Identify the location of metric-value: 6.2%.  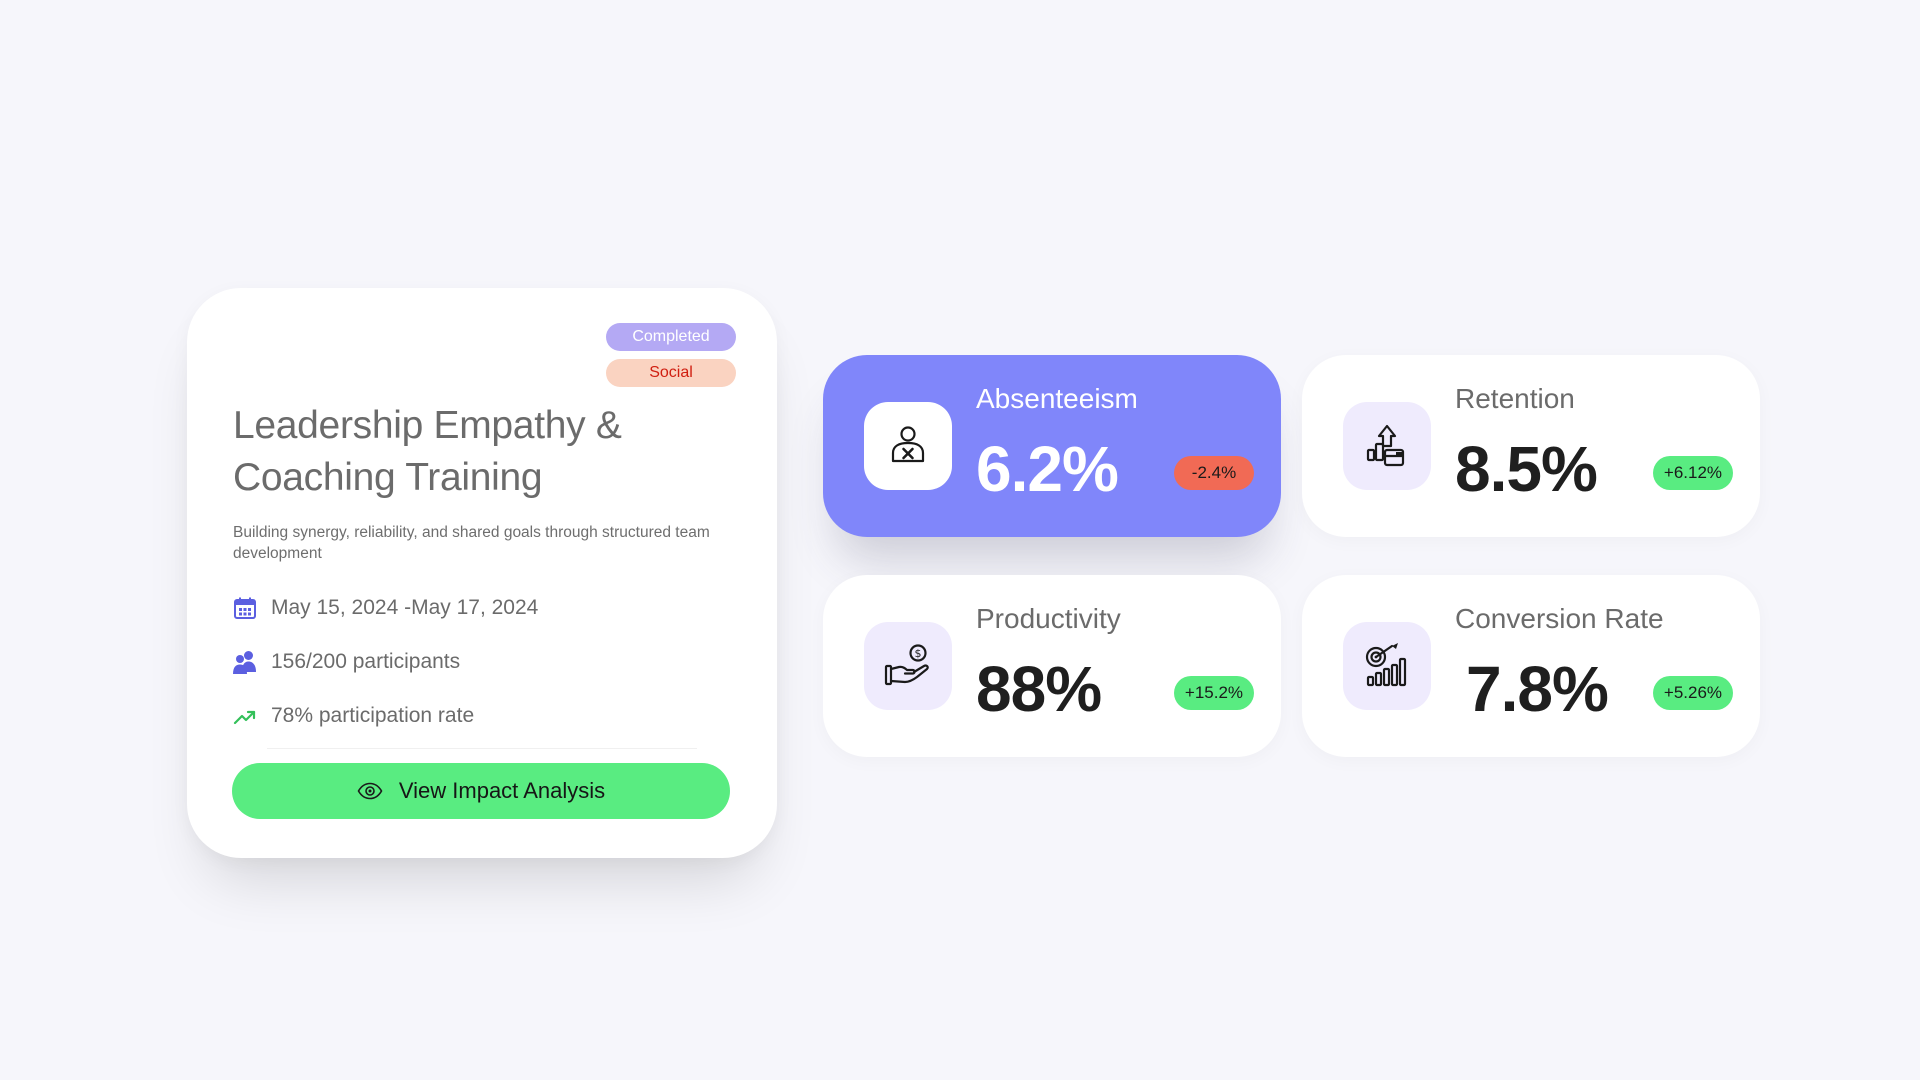
(1047, 469).